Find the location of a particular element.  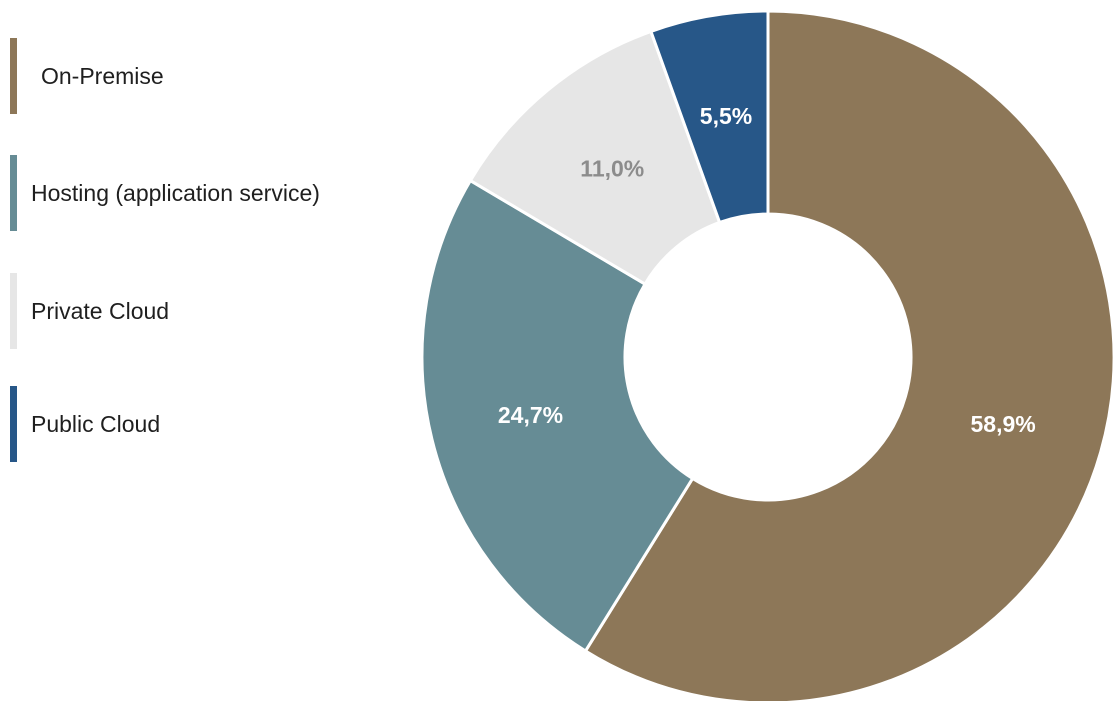

legend-item-public-cloud: Public Cloud is located at coordinates (85, 424).